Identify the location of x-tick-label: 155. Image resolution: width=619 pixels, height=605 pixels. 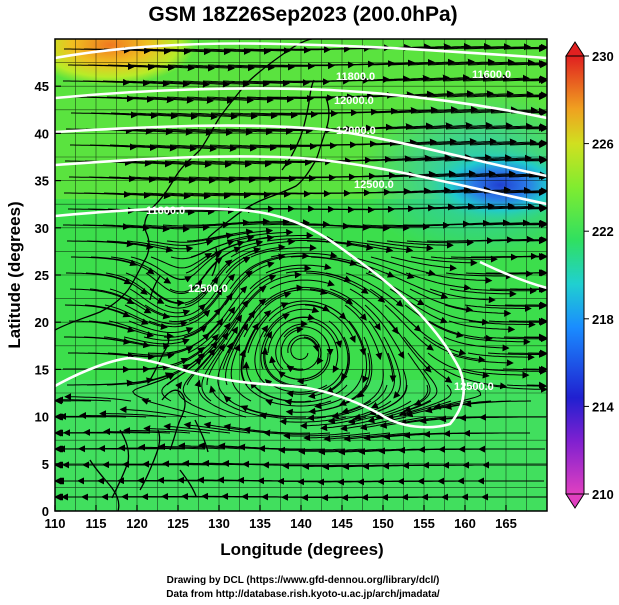
(424, 523).